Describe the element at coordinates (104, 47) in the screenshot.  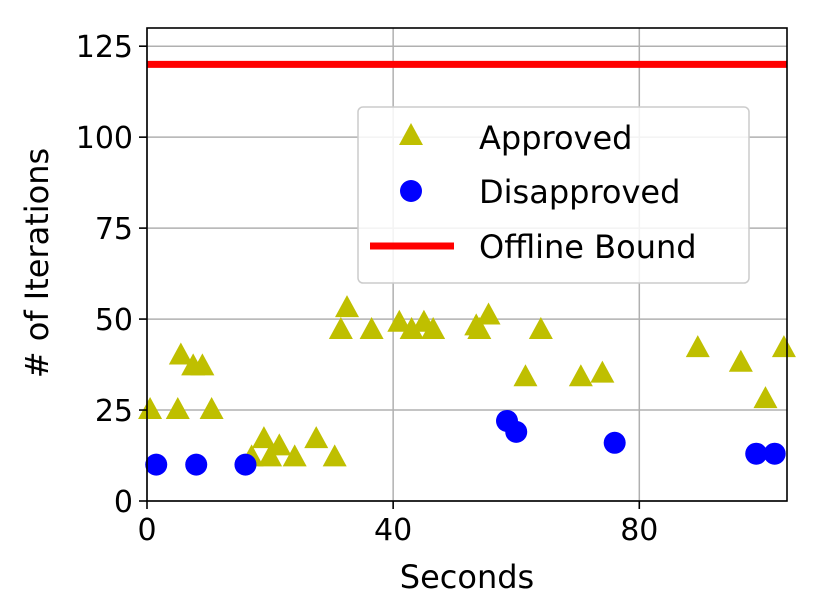
I see `y-tick-label: 125` at that location.